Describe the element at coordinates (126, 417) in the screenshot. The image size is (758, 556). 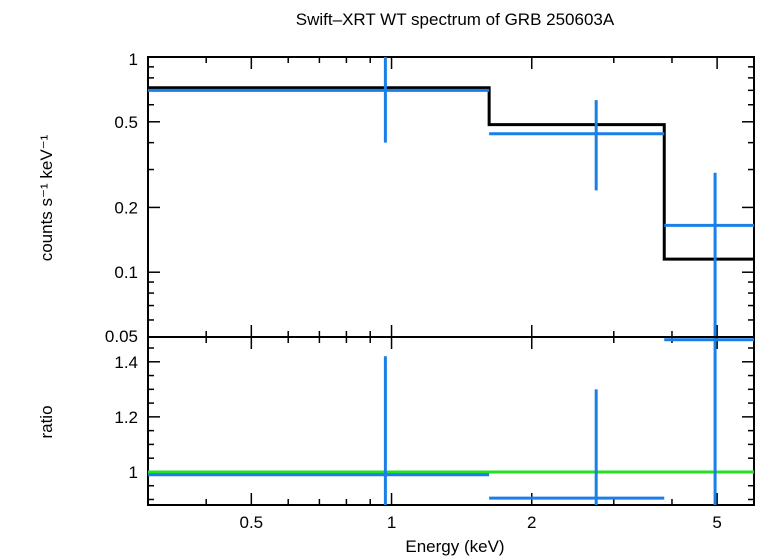
I see `ratio-y-tick-label: 1.2` at that location.